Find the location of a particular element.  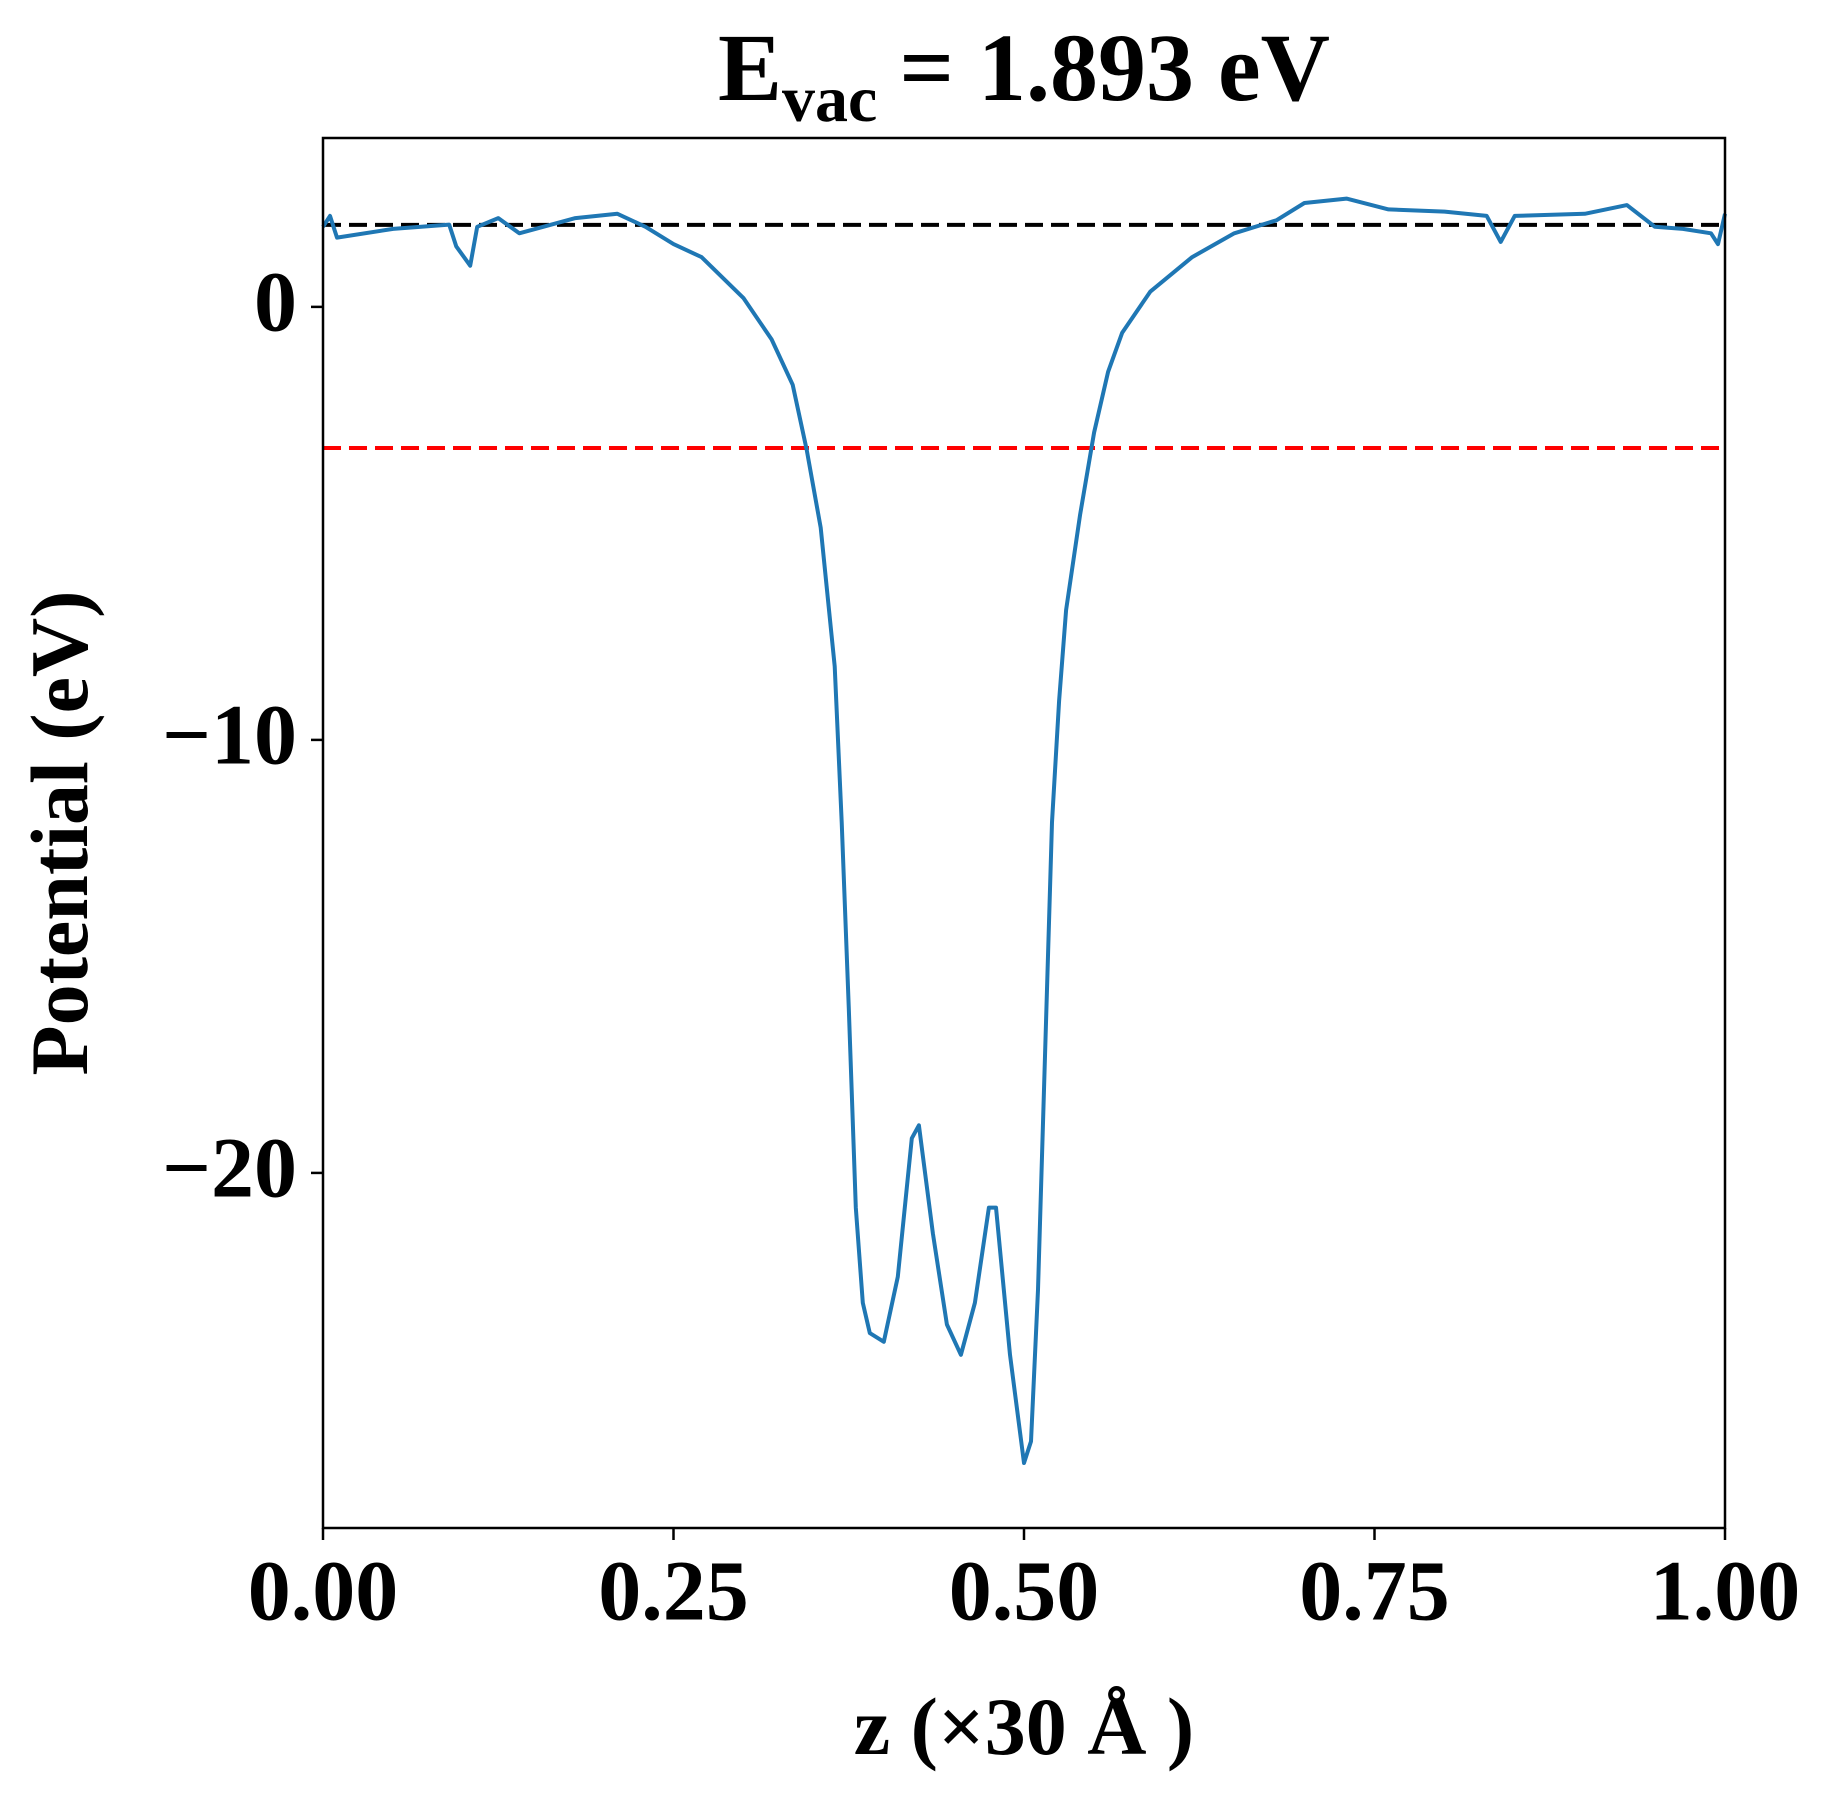

y-tick-label: −10 is located at coordinates (229, 735).